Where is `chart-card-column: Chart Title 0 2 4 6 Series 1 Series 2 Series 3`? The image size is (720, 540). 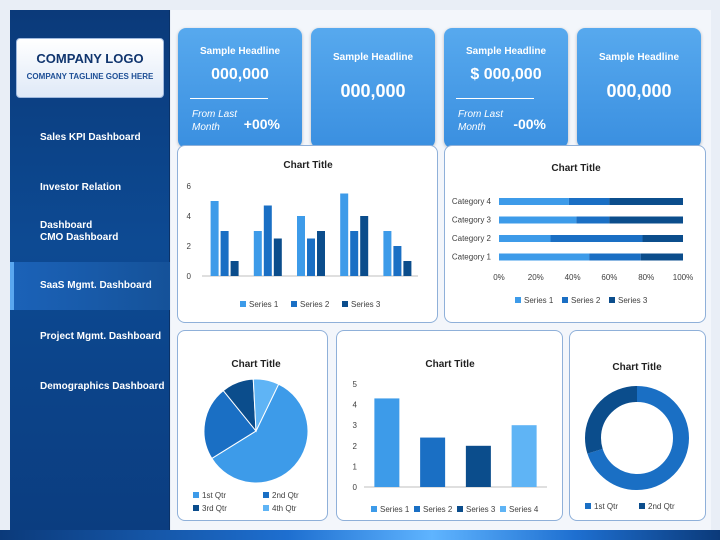
chart-card-column: Chart Title 0 2 4 6 Series 1 Series 2 Series 3 is located at coordinates (307, 234).